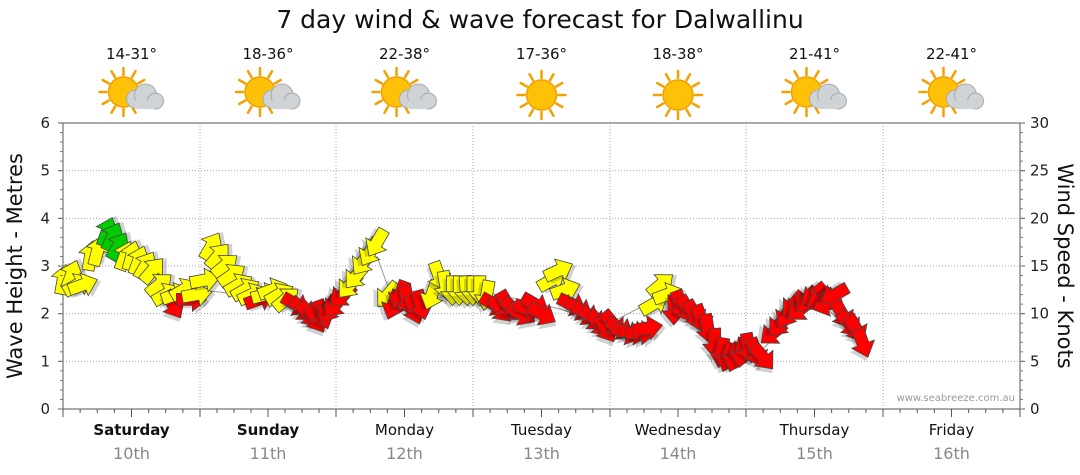  I want to click on temperature-label: 14-31°, so click(131, 54).